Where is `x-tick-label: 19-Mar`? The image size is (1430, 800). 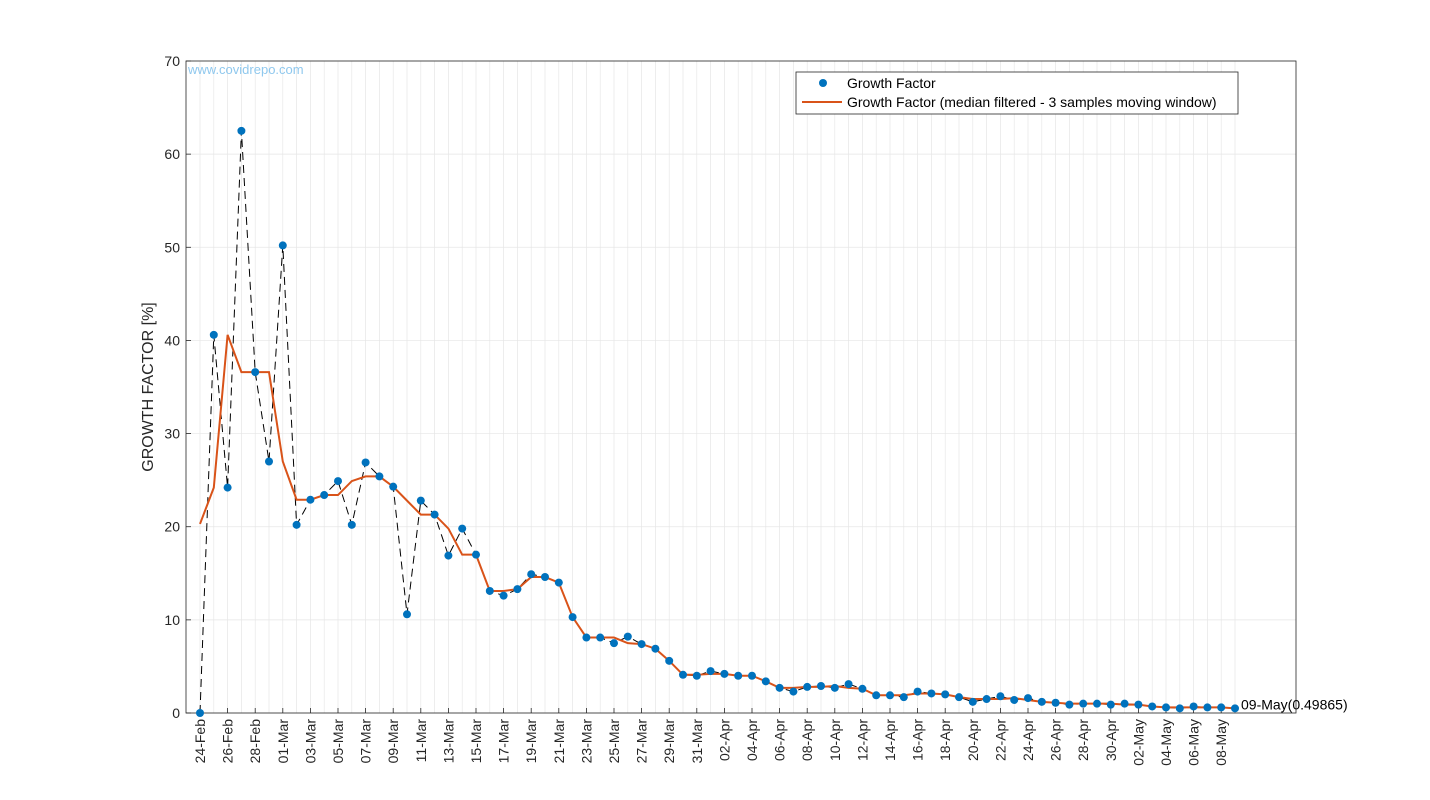 x-tick-label: 19-Mar is located at coordinates (531, 741).